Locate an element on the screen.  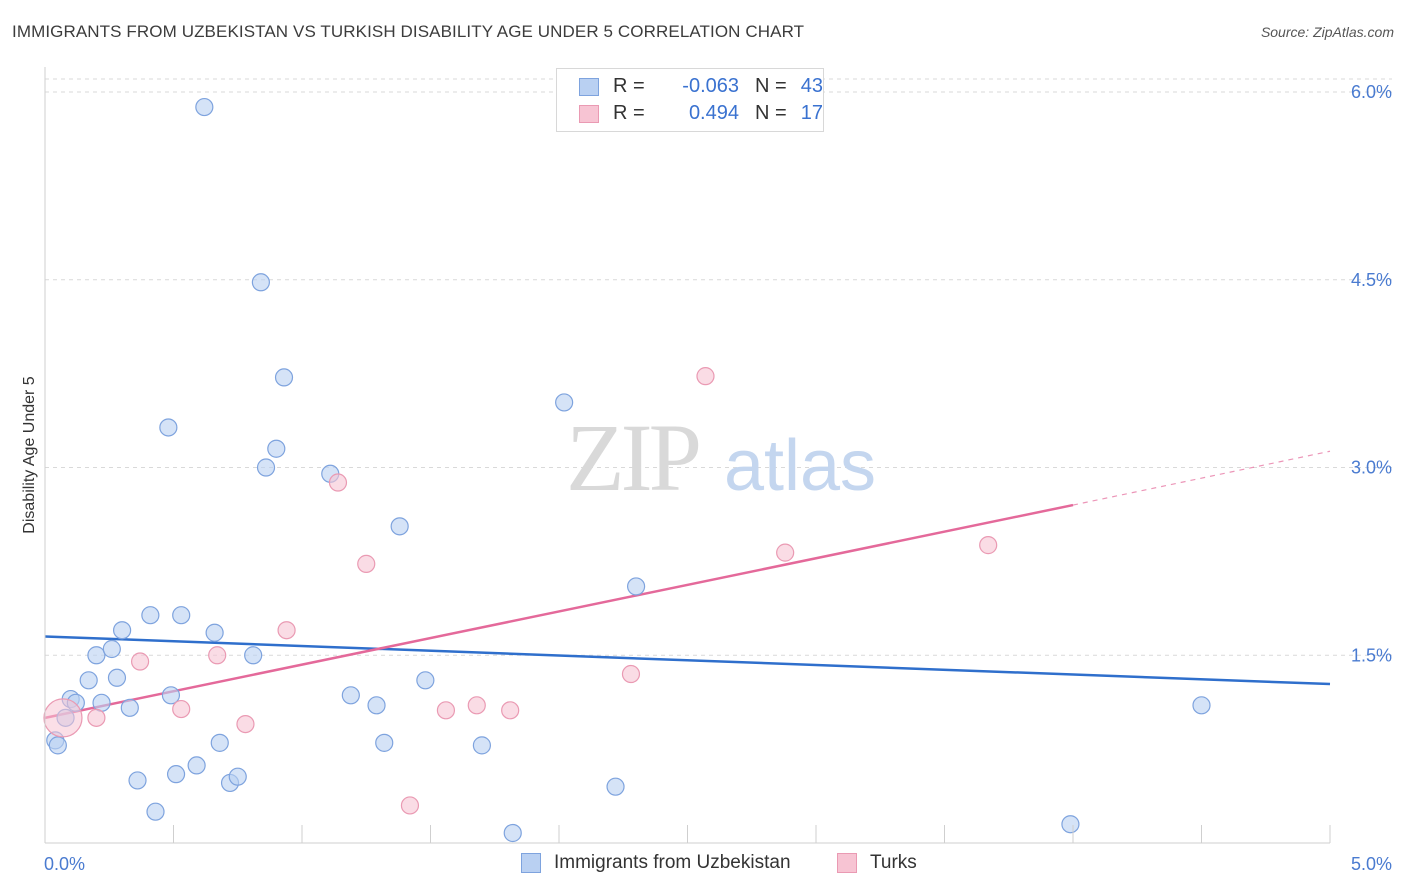
watermark: ZIP atlas is located at coordinates (721, 457).